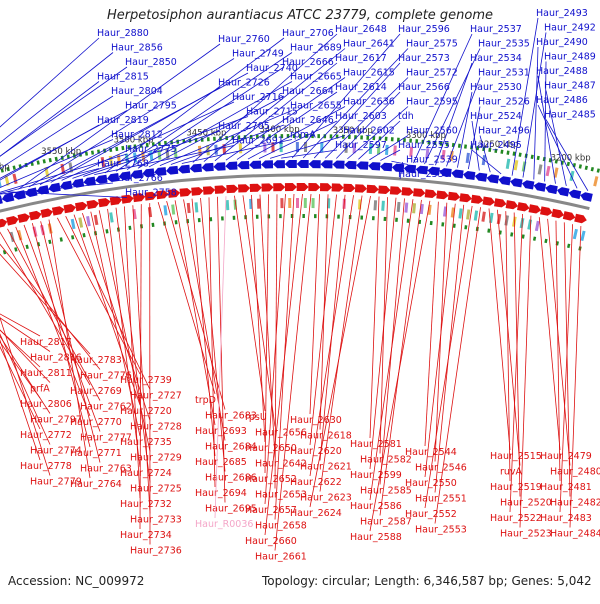  What do you see at coordinates (496, 145) in the screenshot?
I see `forward-gene-label: Haur_2495` at bounding box center [496, 145].